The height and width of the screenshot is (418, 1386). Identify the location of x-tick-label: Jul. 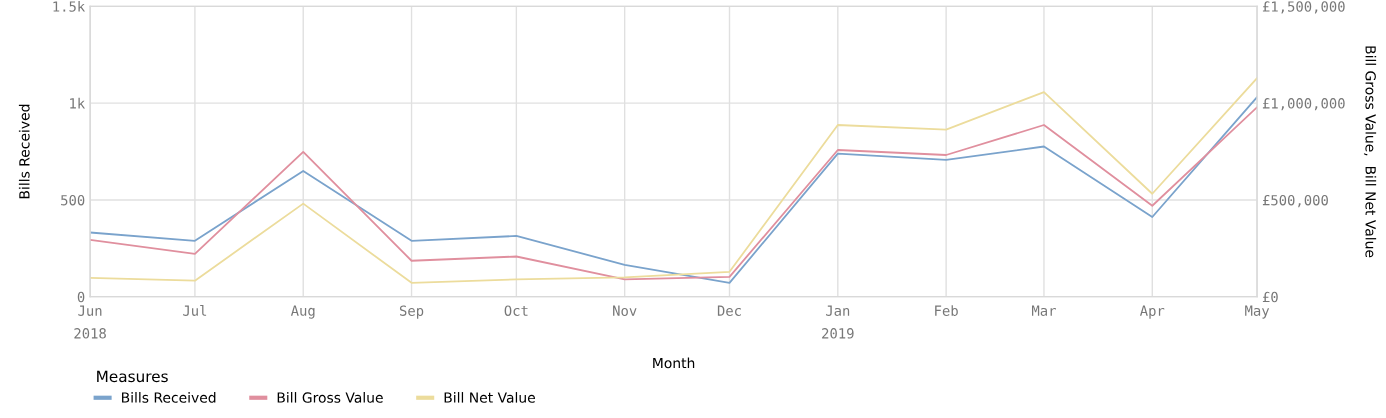
(195, 310).